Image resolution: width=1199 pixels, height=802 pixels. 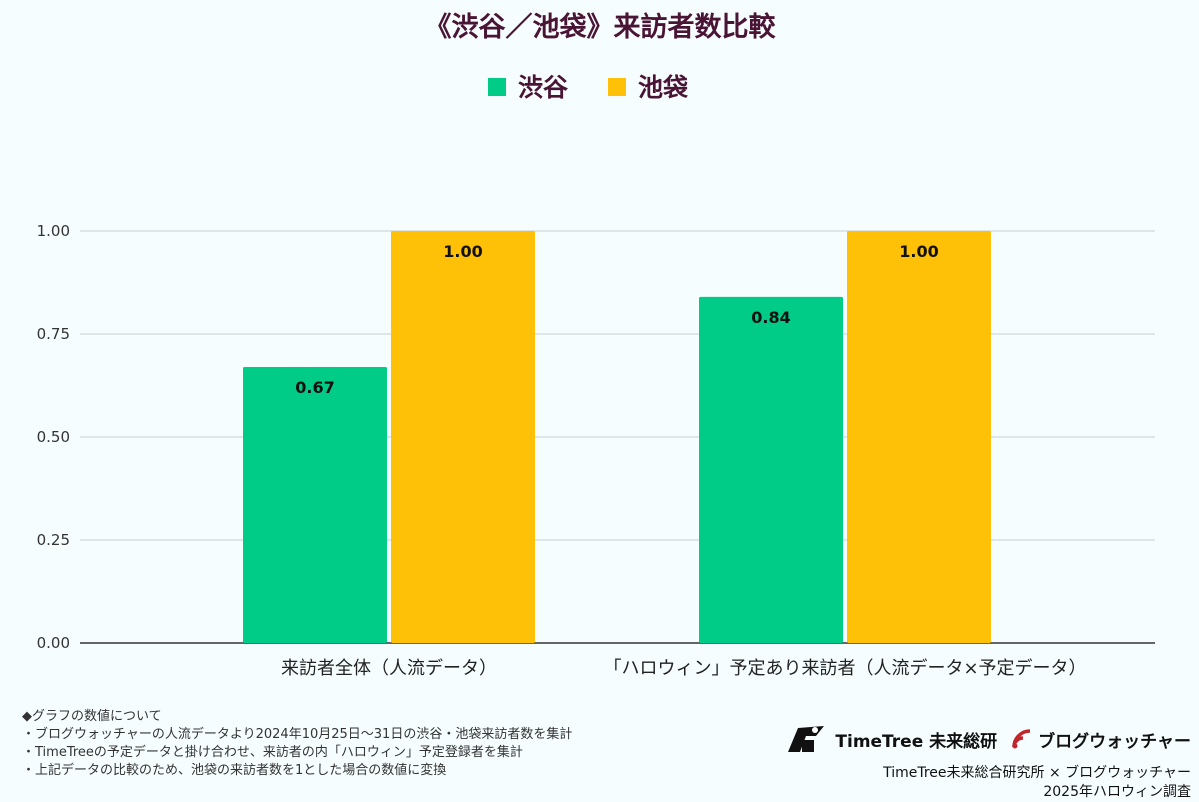 I want to click on y-tick-label: 0.75, so click(x=53, y=334).